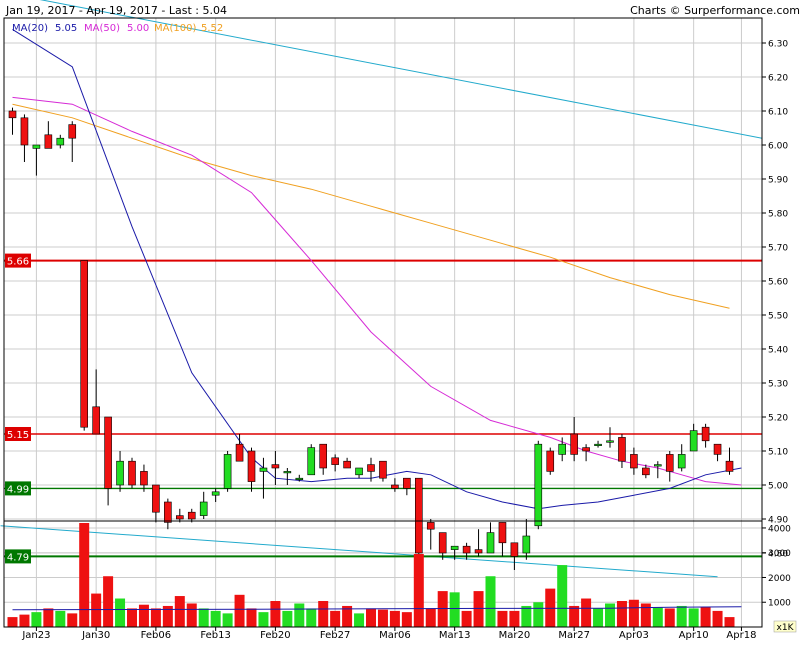 This screenshot has width=805, height=650. What do you see at coordinates (102, 28) in the screenshot?
I see `legend-ma50-label: MA(50)` at bounding box center [102, 28].